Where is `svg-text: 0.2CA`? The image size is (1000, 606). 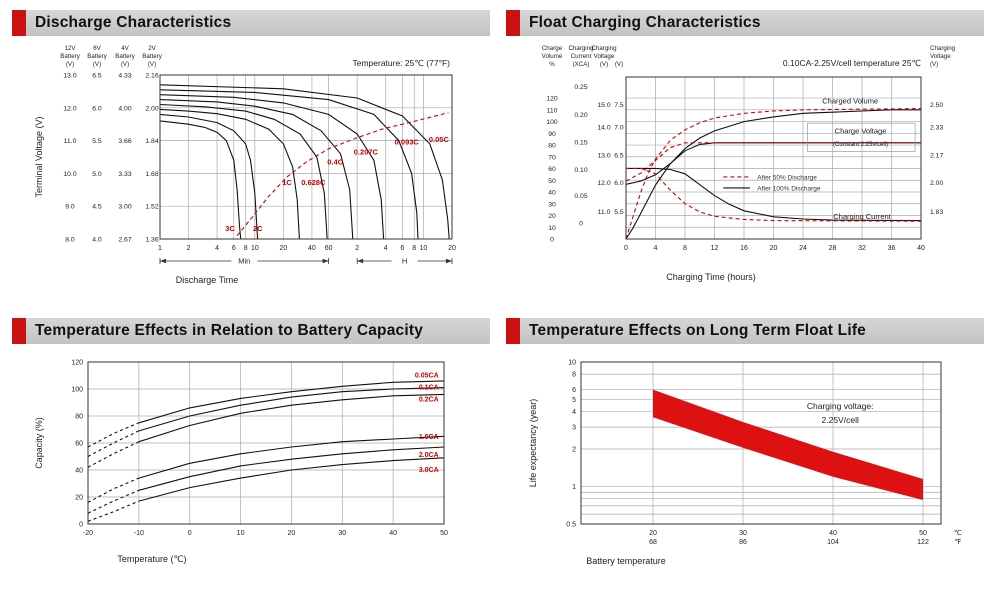
svg-text: 0.2CA is located at coordinates (429, 400).